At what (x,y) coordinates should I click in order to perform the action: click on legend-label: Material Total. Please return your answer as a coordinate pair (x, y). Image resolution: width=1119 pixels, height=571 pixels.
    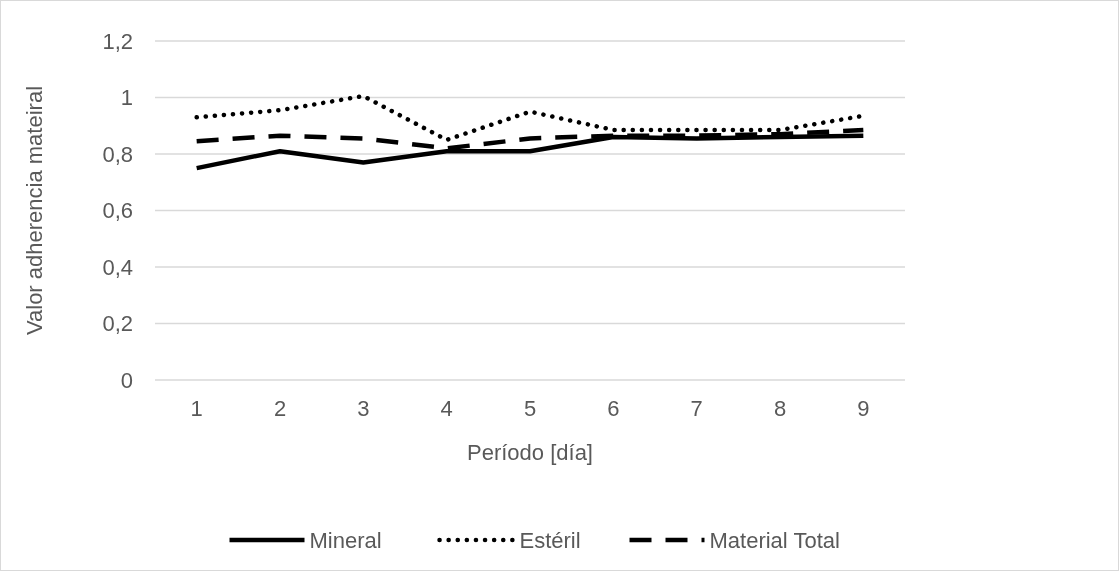
    Looking at the image, I should click on (774, 540).